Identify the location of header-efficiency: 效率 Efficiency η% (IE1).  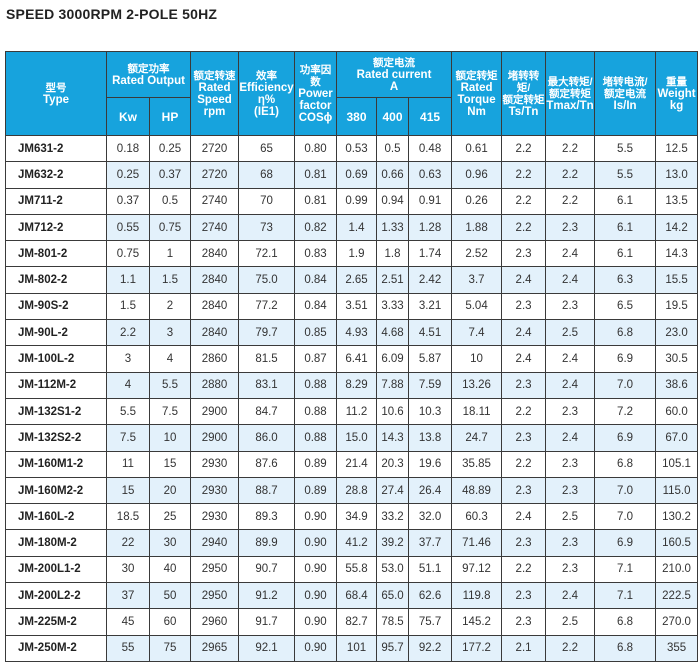
(267, 93).